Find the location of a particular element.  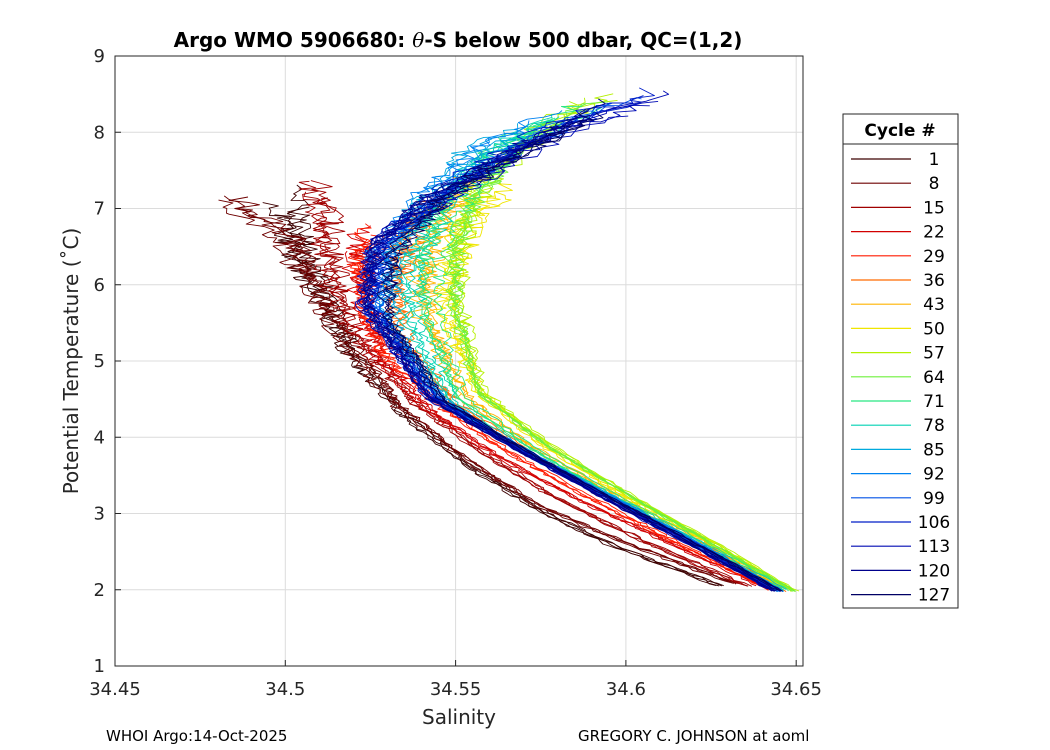

legend-label-71: 71 is located at coordinates (934, 402).